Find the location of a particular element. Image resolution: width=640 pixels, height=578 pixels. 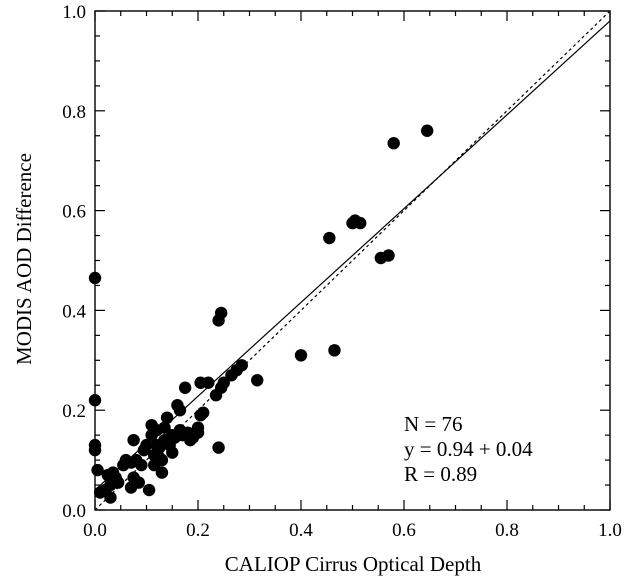

y-tick-label: 0.8 is located at coordinates (74, 112).